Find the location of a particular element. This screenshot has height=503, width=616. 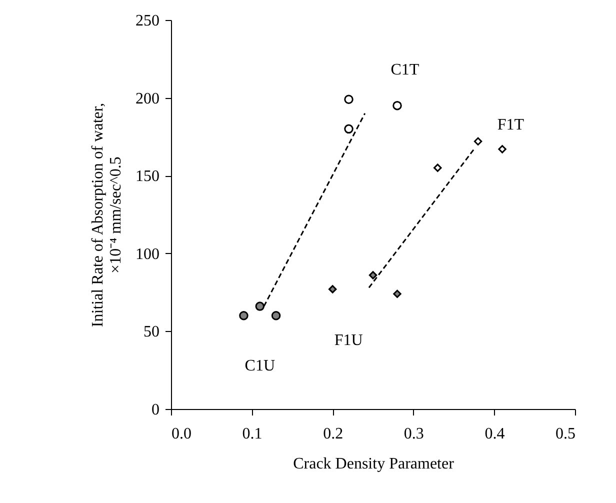

y-tick-label: 100 is located at coordinates (148, 254).